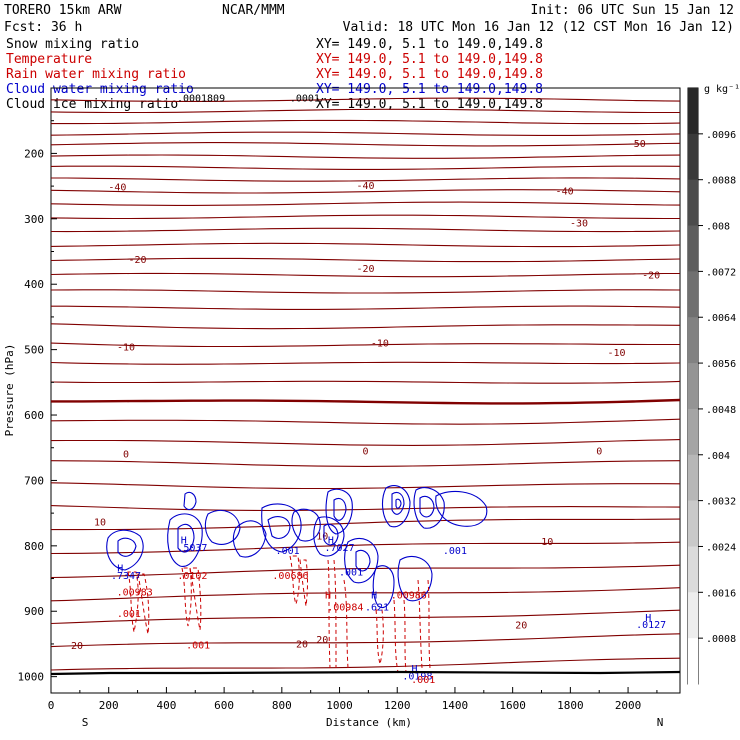 This screenshot has width=740, height=740. Describe the element at coordinates (34, 153) in the screenshot. I see `y-tick-label: 200` at that location.